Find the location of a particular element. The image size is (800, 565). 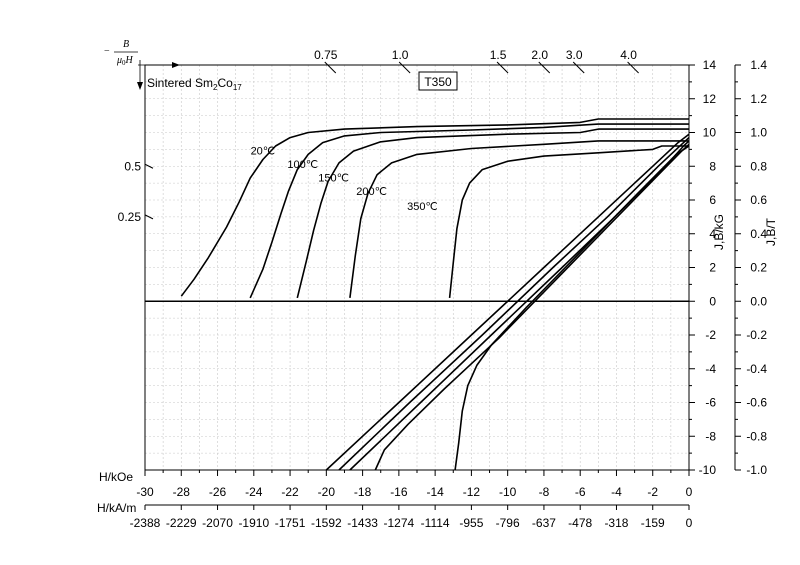

series-label: 350℃ is located at coordinates (422, 207).